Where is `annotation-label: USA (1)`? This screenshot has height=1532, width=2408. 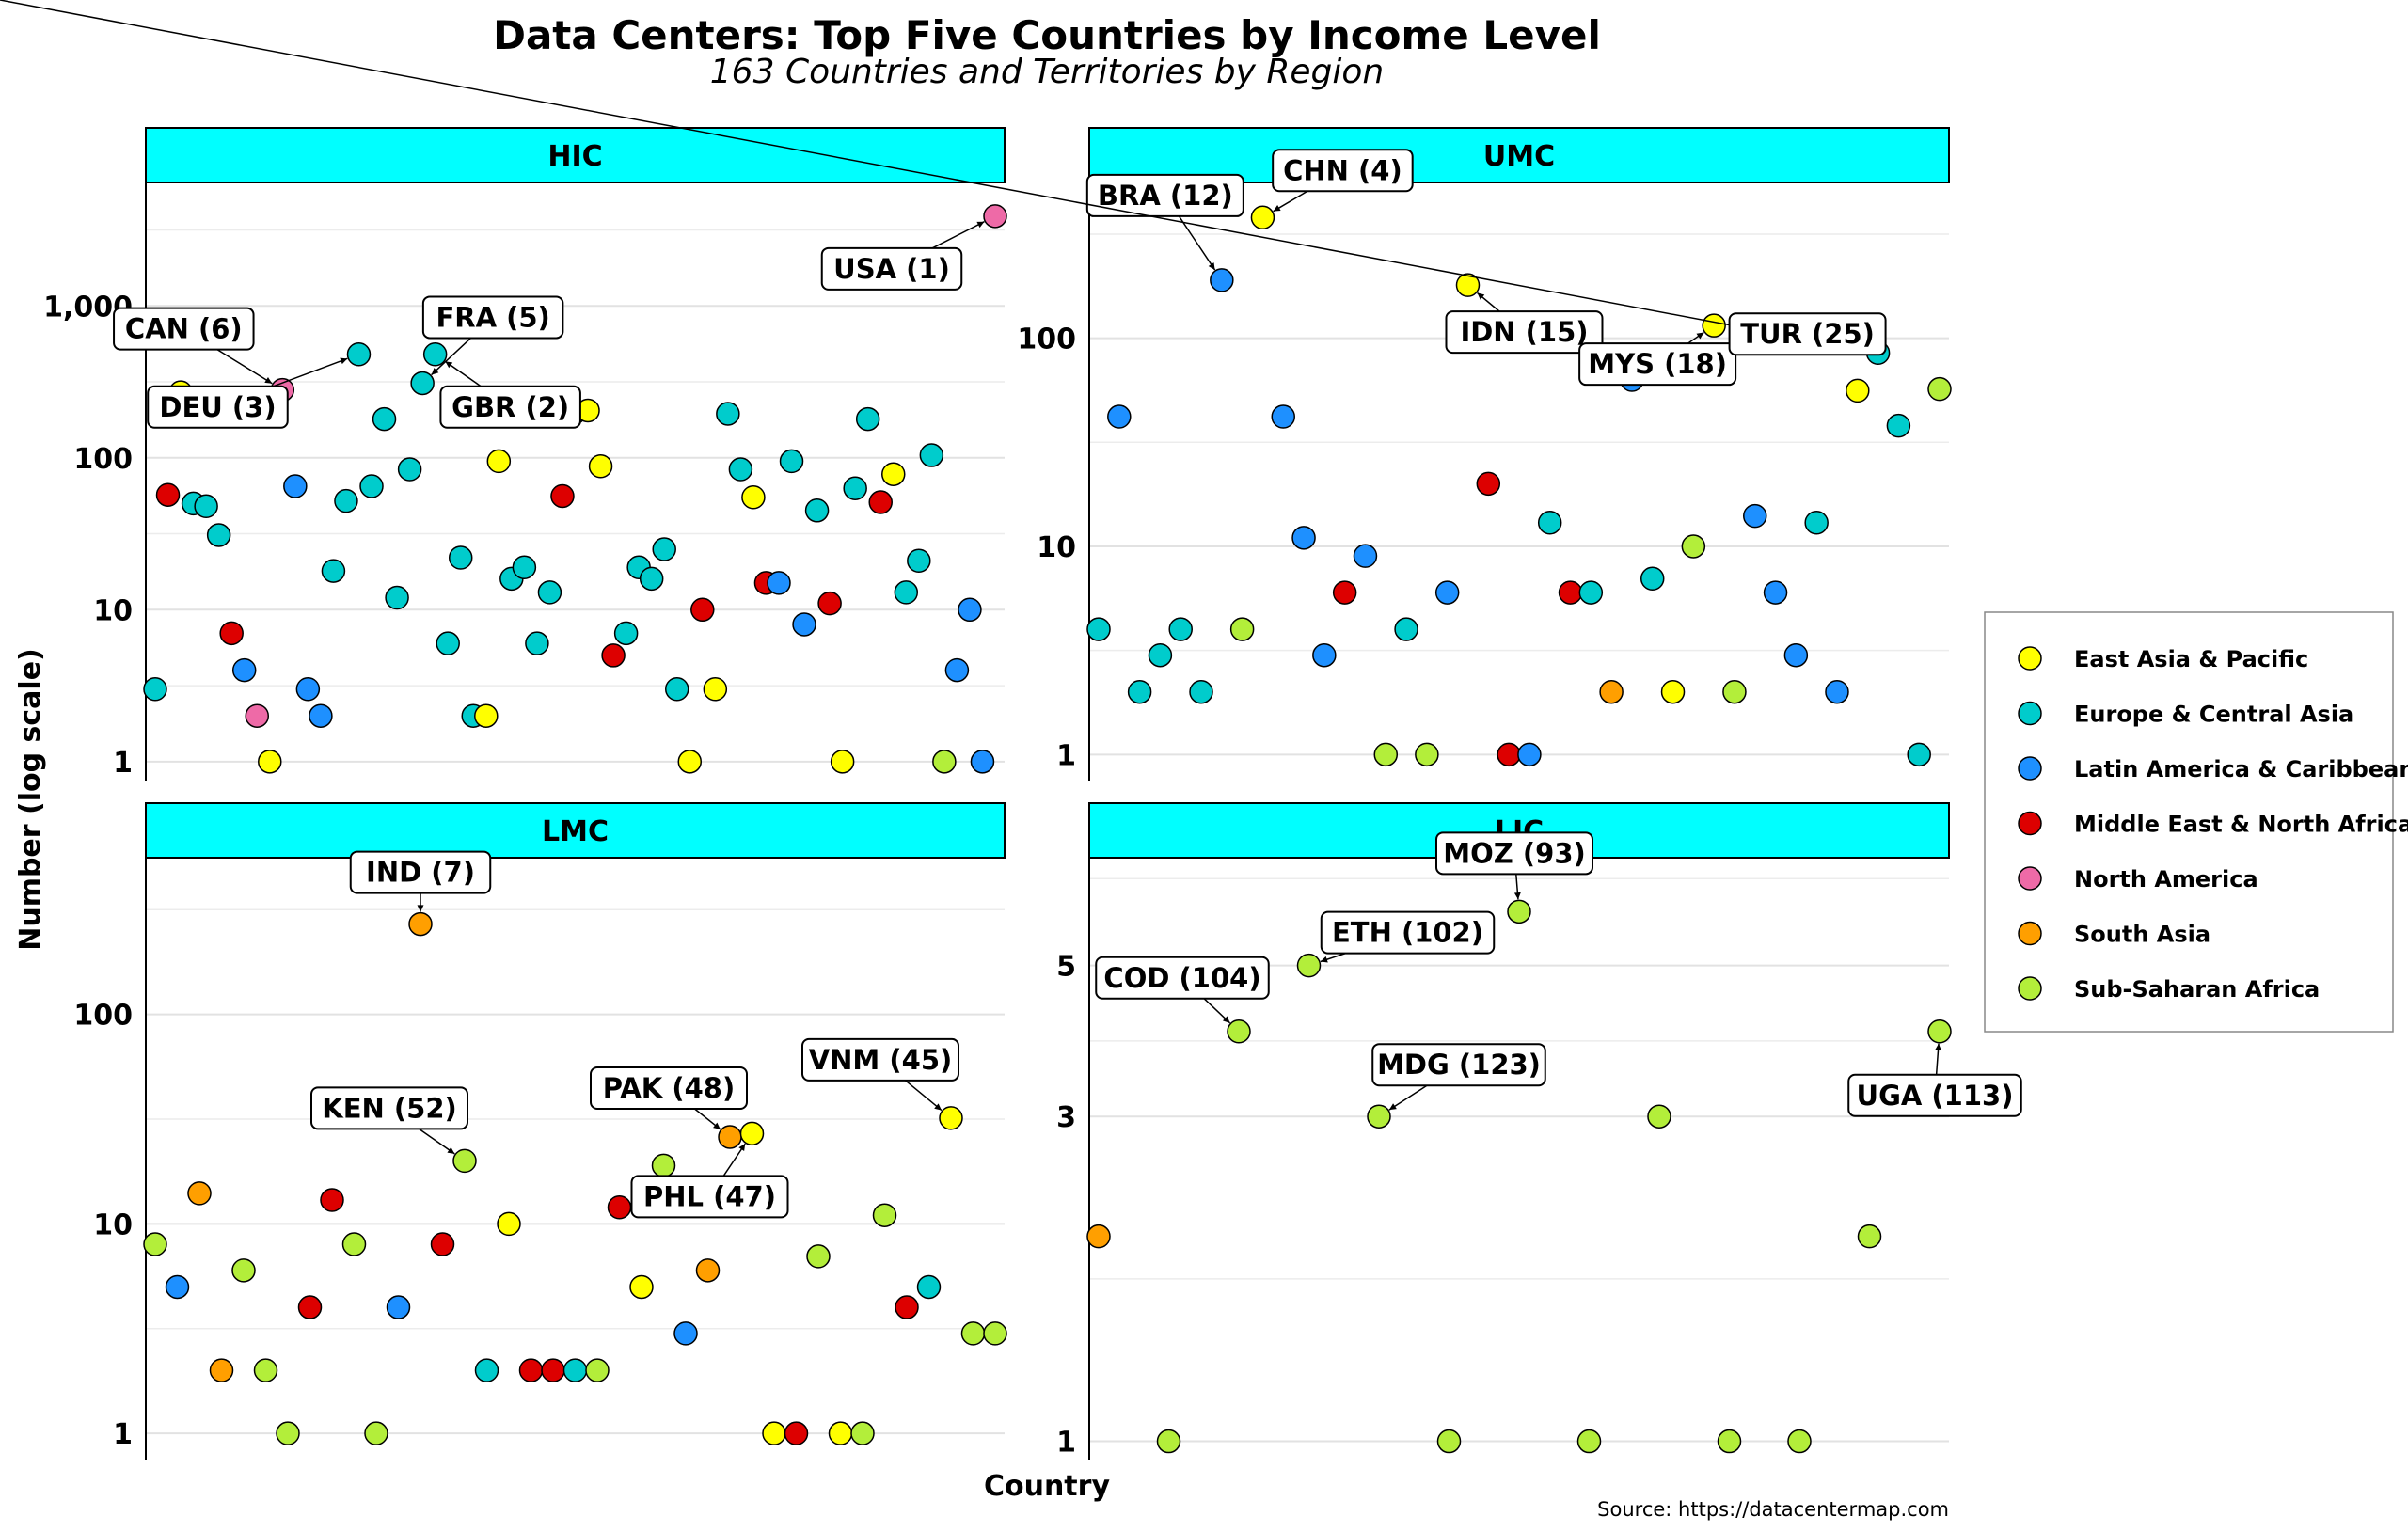 annotation-label: USA (1) is located at coordinates (892, 269).